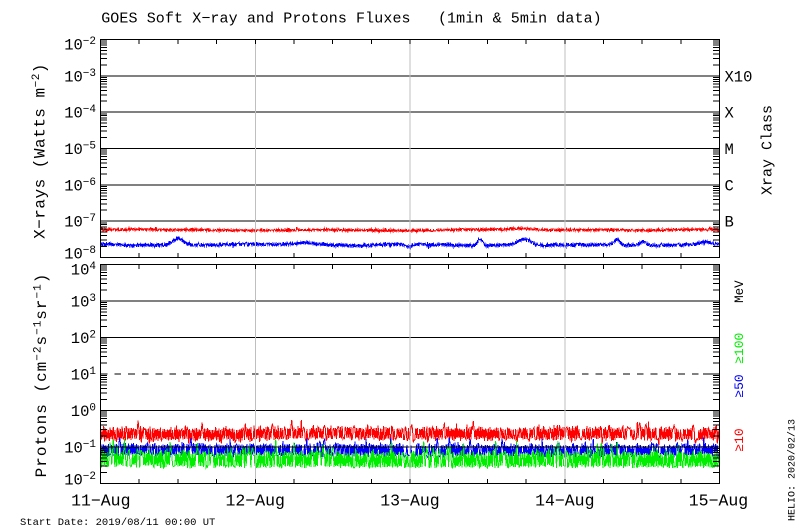 The image size is (800, 530). I want to click on svg-text: ≥10, so click(739, 439).